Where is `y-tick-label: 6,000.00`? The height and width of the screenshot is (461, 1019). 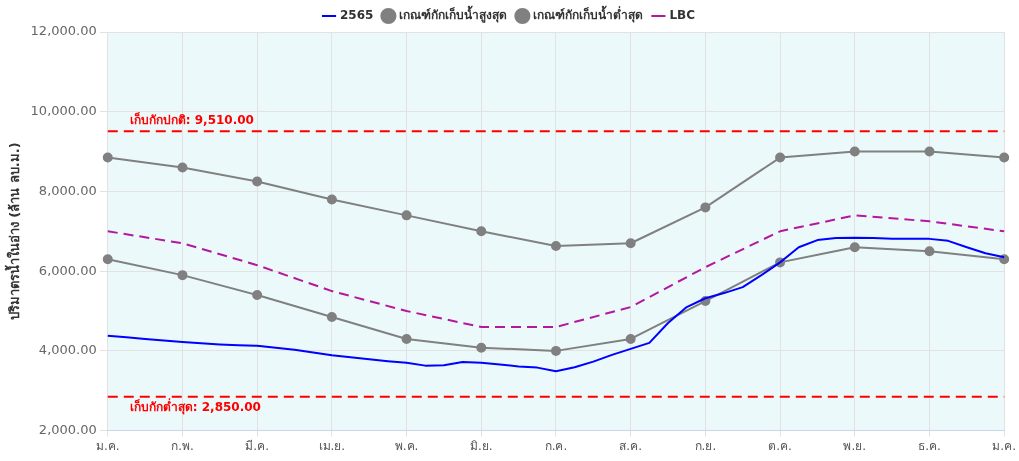 y-tick-label: 6,000.00 is located at coordinates (67, 270).